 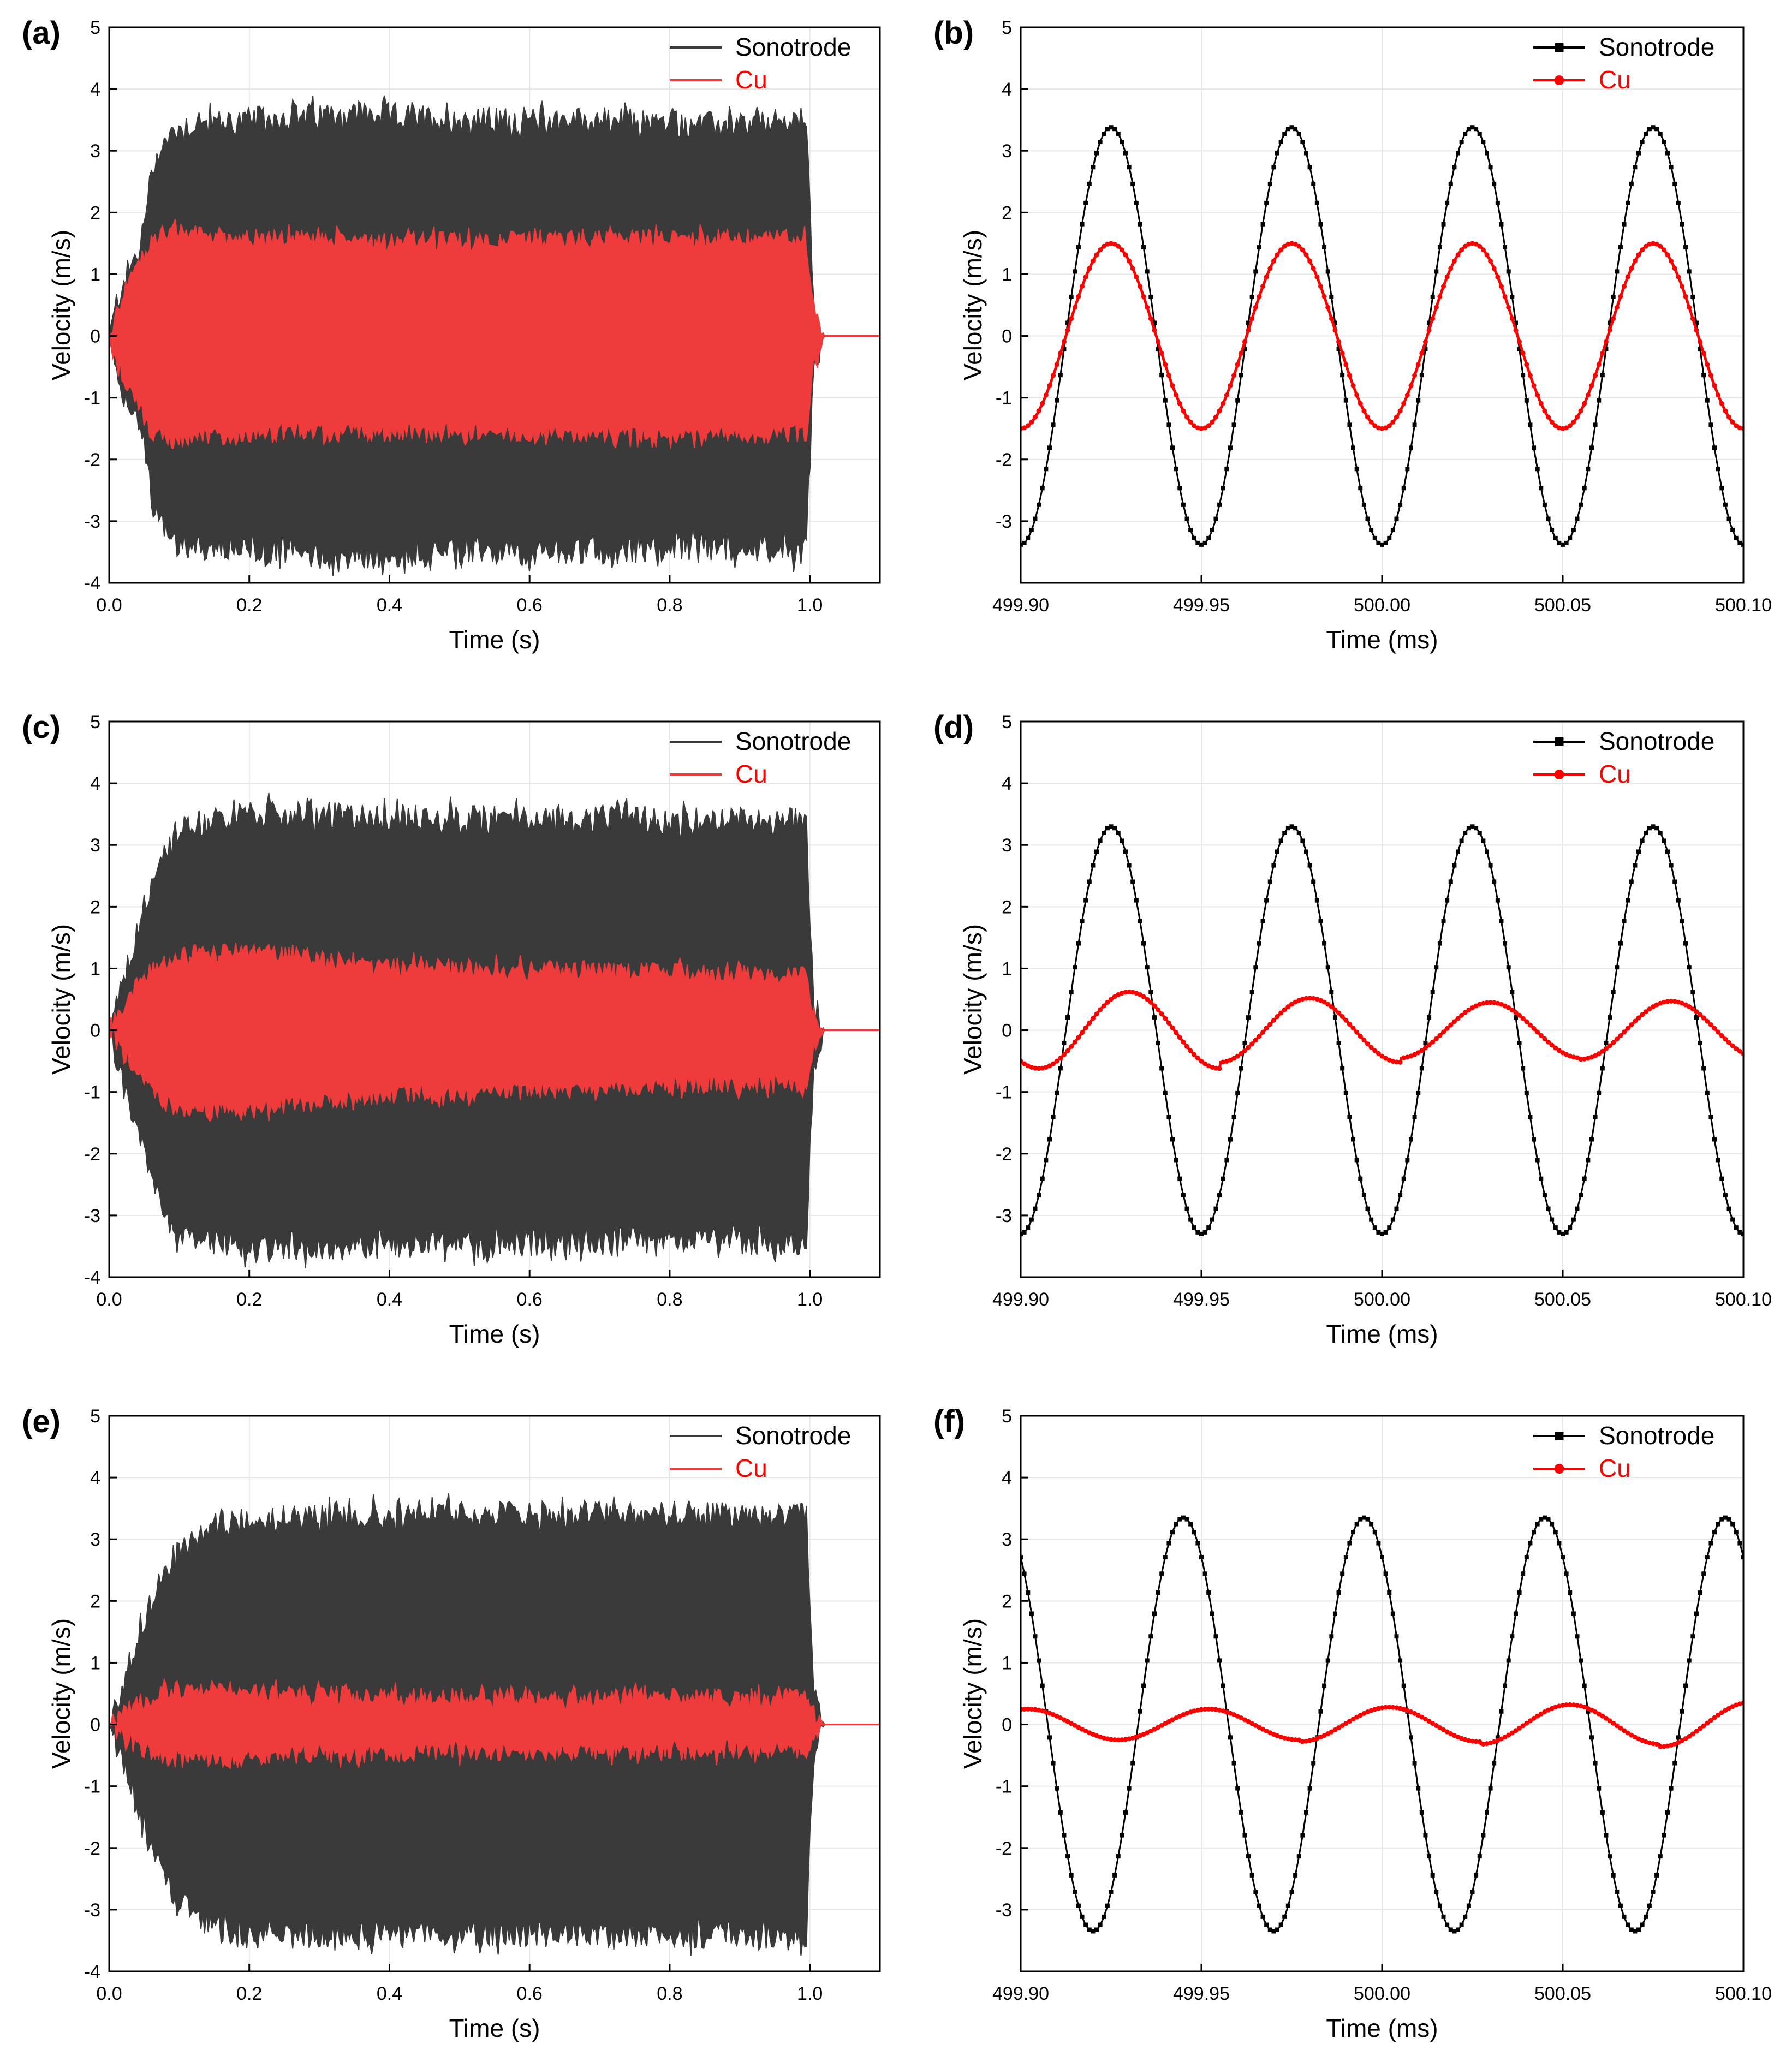 I want to click on panel-label: (b), so click(x=953, y=33).